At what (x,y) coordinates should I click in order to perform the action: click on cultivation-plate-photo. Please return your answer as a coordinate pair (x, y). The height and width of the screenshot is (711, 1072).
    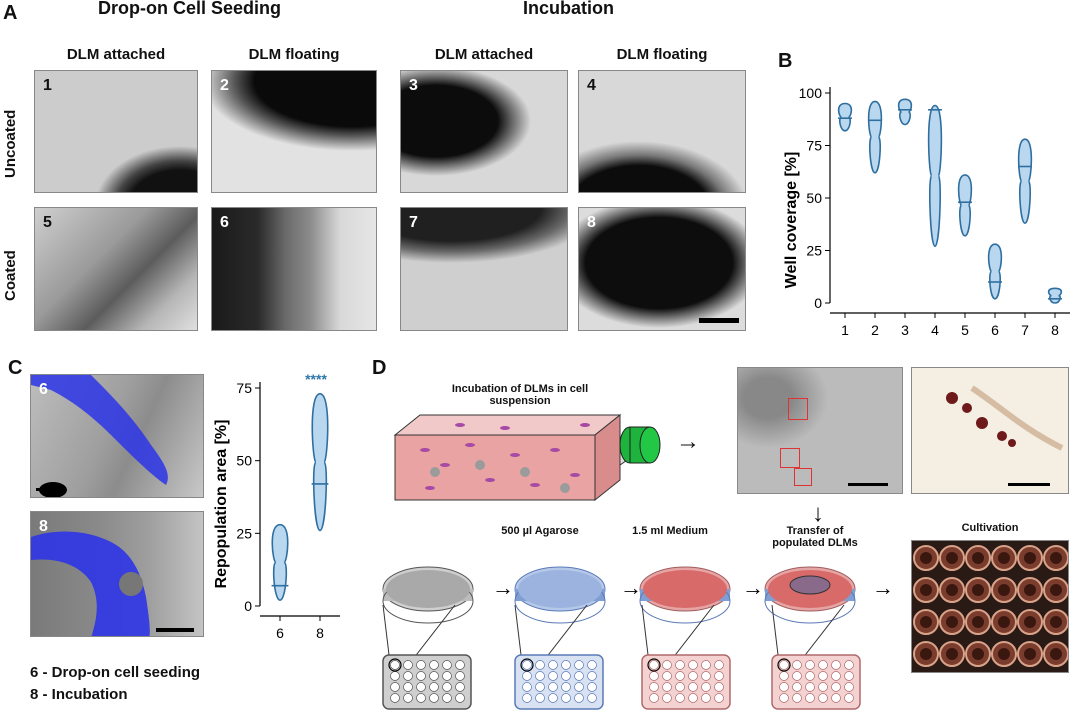
    Looking at the image, I should click on (990, 606).